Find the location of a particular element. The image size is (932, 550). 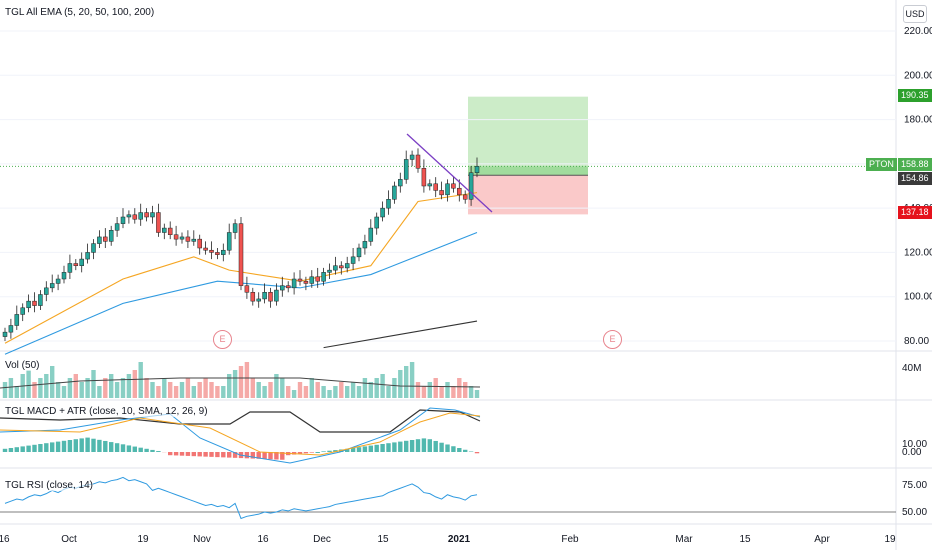

currency-button: USD is located at coordinates (915, 14).